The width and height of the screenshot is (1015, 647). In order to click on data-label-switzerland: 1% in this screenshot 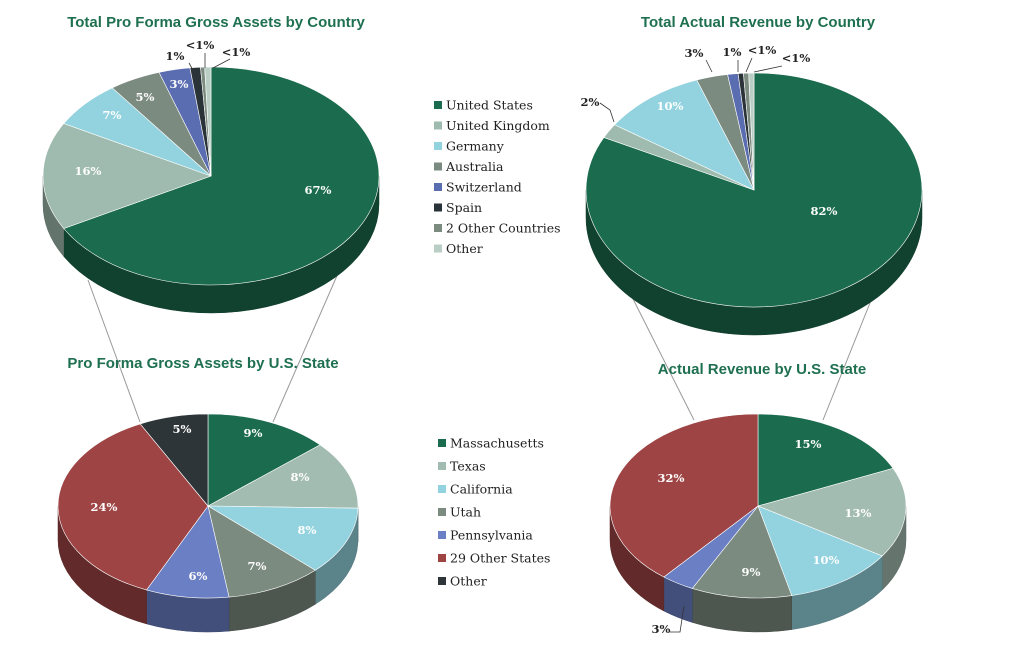, I will do `click(732, 52)`.